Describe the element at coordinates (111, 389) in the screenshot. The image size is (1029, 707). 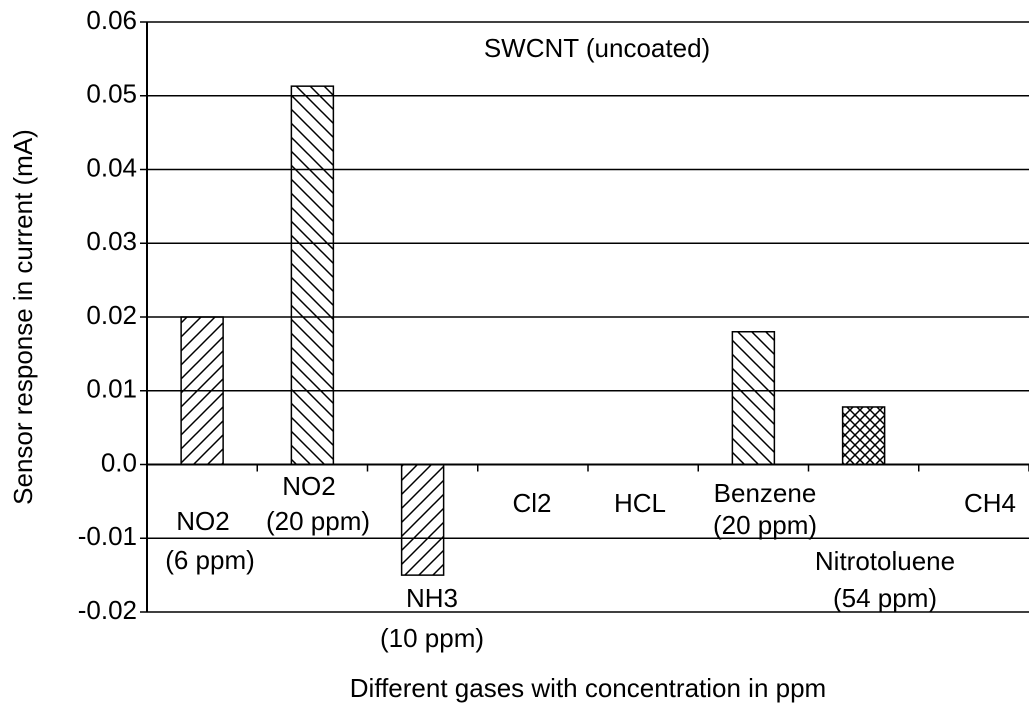
I see `y-tick-label: 0.01` at that location.